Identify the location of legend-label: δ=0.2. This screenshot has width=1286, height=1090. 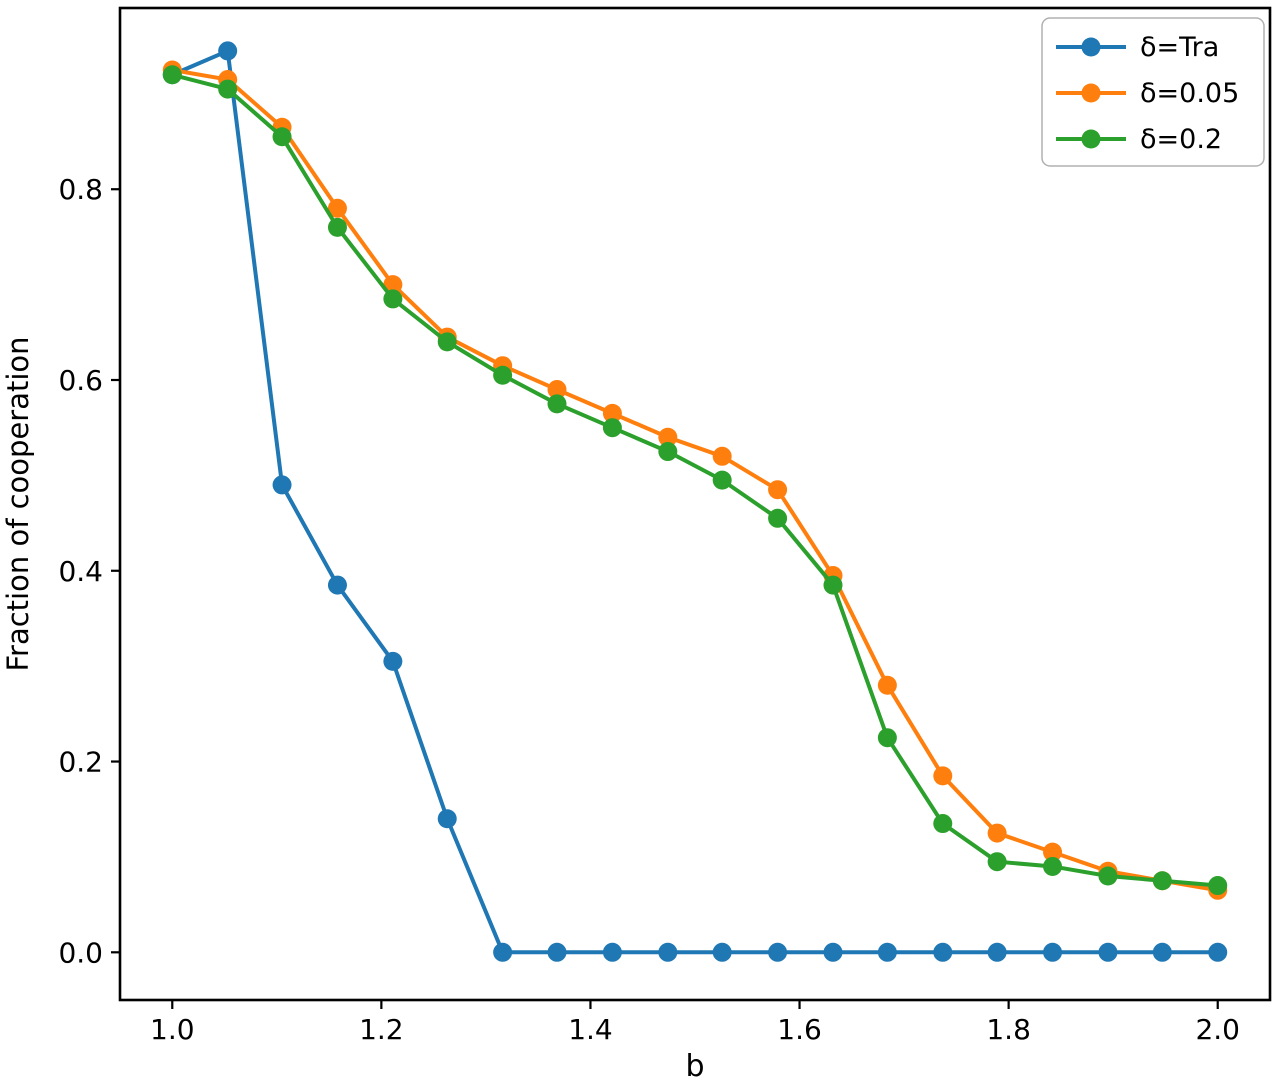
(1181, 139).